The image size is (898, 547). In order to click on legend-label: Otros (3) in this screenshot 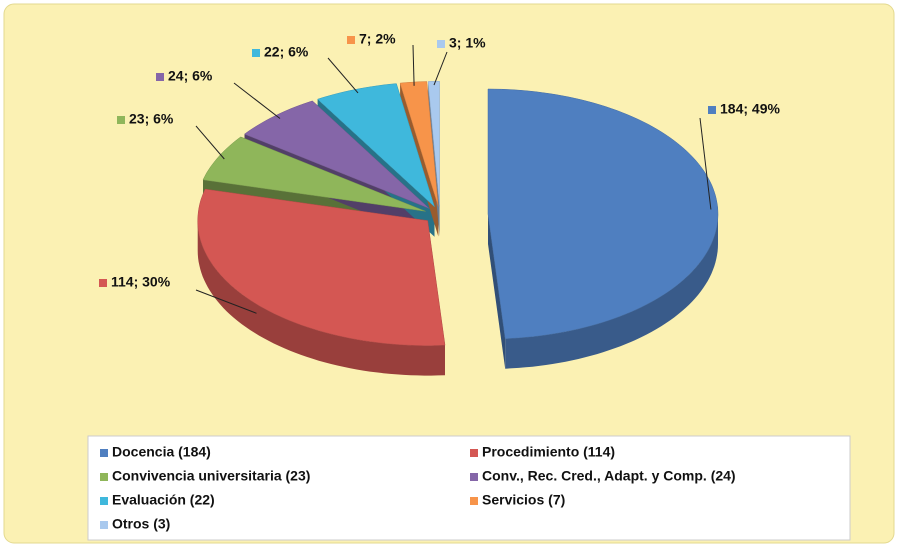, I will do `click(141, 524)`.